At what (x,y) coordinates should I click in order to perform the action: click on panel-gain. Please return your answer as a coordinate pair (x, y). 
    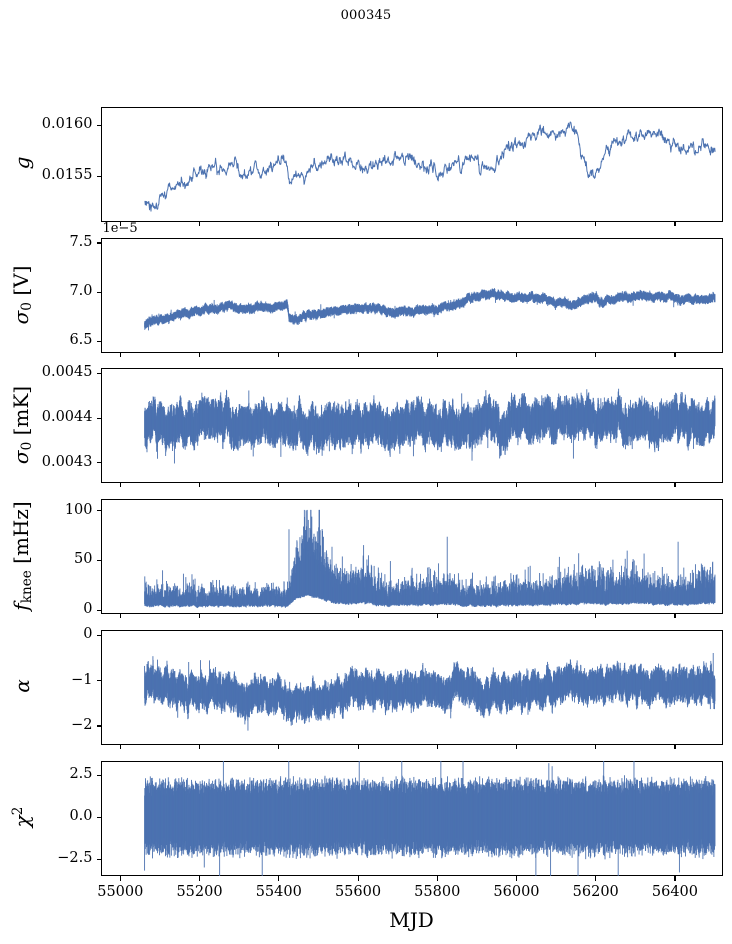
    Looking at the image, I should click on (411, 164).